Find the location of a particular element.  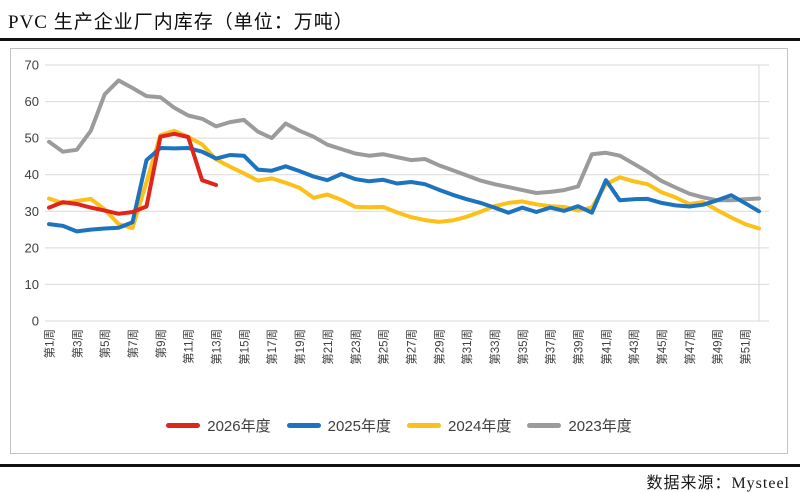

x-axis-label-第35周: 第35周 is located at coordinates (523, 347).